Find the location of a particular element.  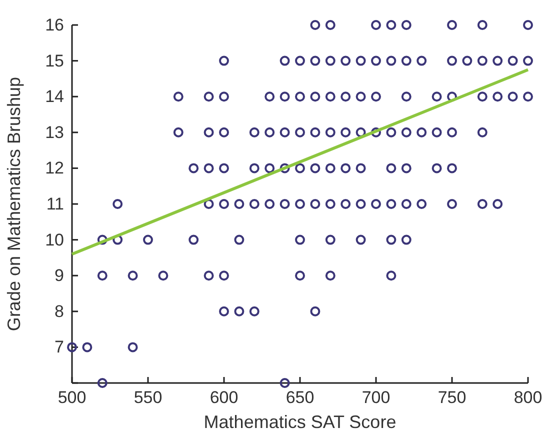

y-tick-label: 14 is located at coordinates (54, 96).